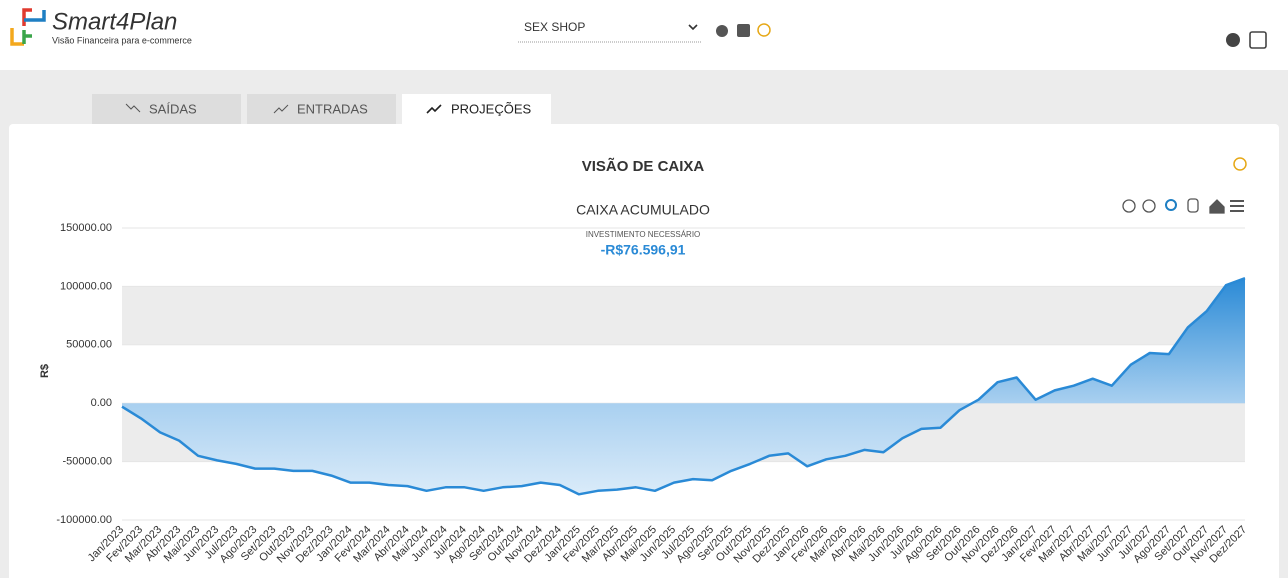  What do you see at coordinates (693, 27) in the screenshot?
I see `select-arrow` at bounding box center [693, 27].